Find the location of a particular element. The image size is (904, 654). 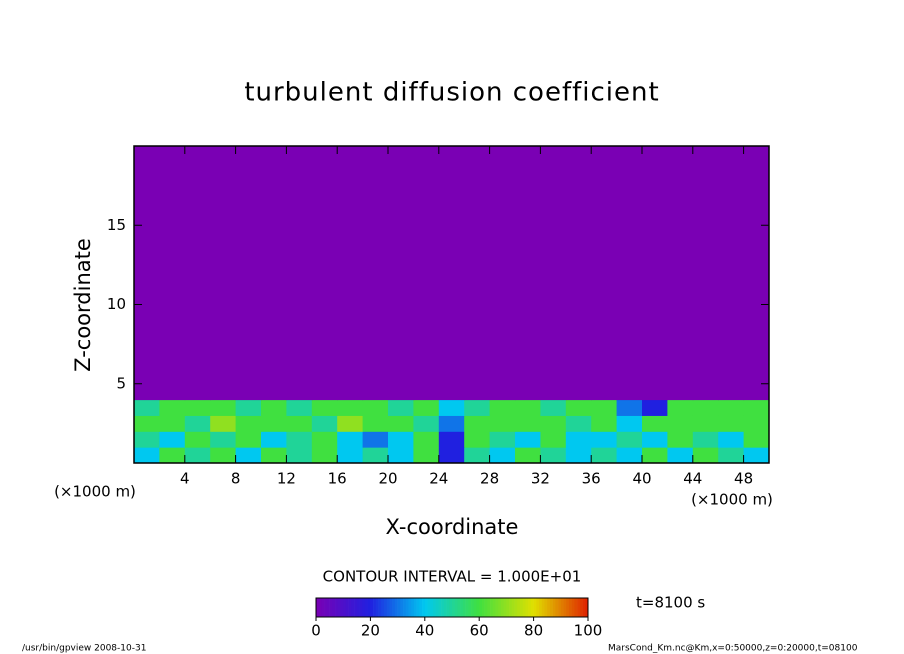

x-tick-label: 12 is located at coordinates (286, 479).